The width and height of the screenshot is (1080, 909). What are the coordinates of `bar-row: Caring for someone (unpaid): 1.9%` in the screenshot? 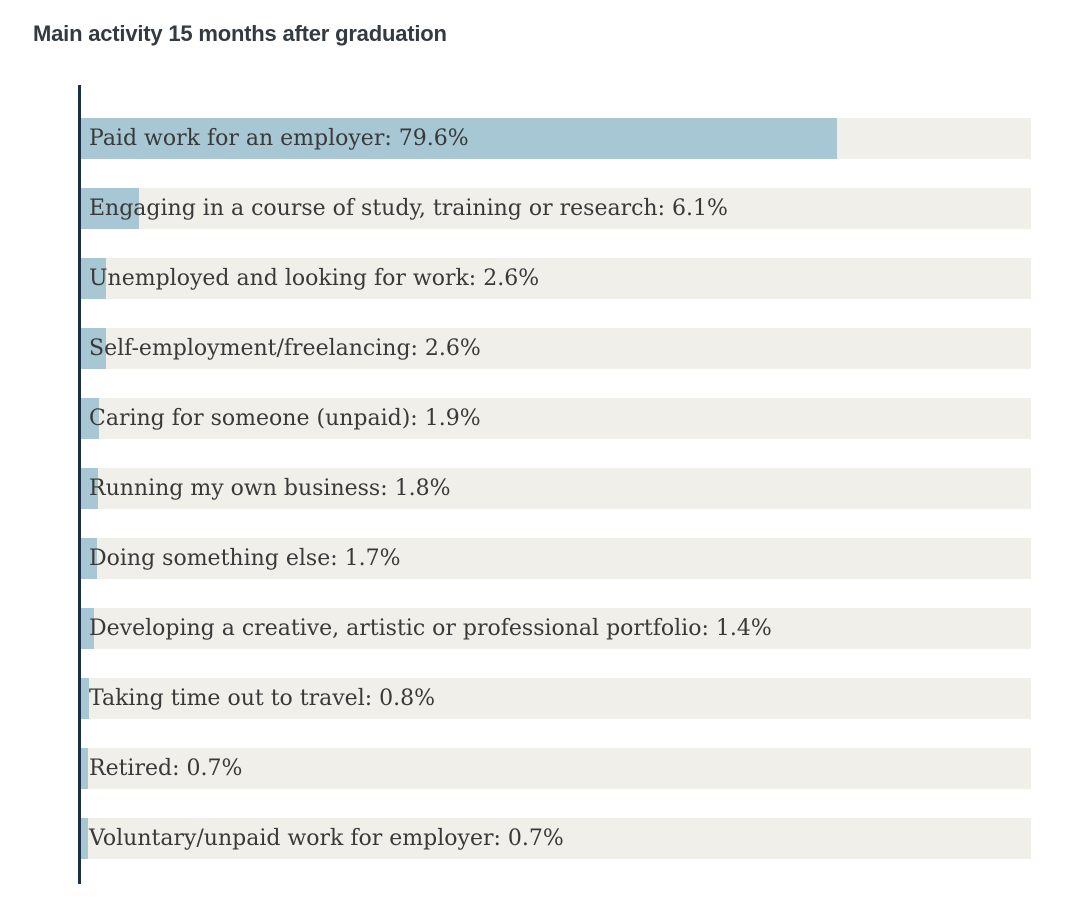 It's located at (556, 418).